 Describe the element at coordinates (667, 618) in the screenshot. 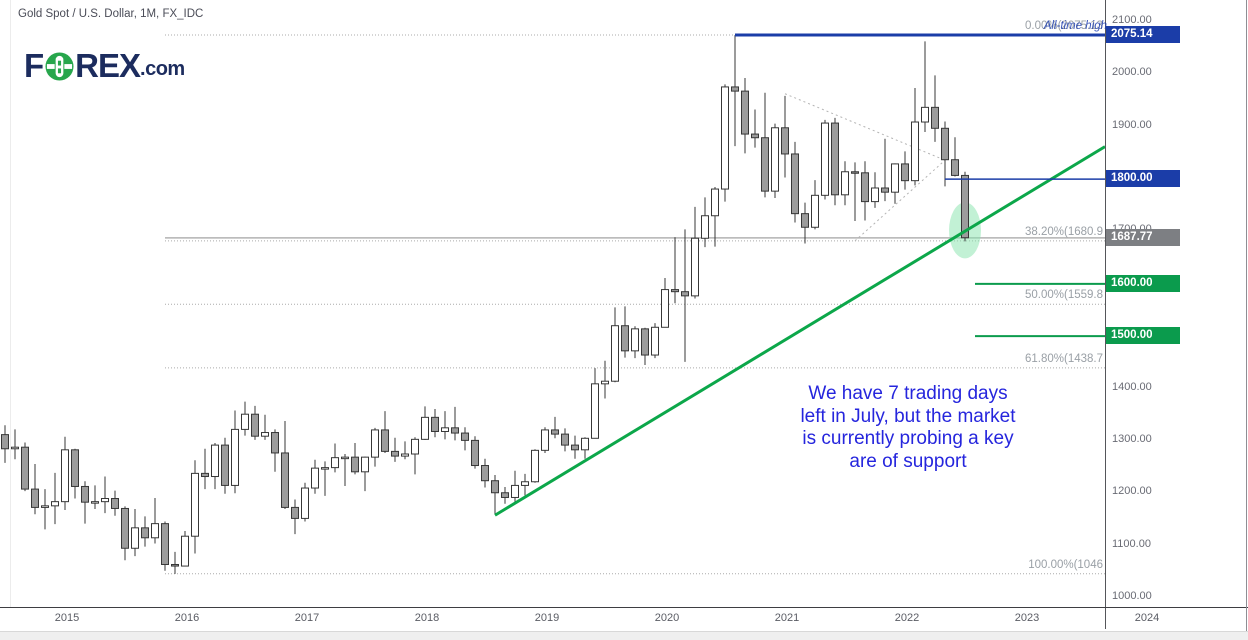

I see `year-label: 2020` at that location.